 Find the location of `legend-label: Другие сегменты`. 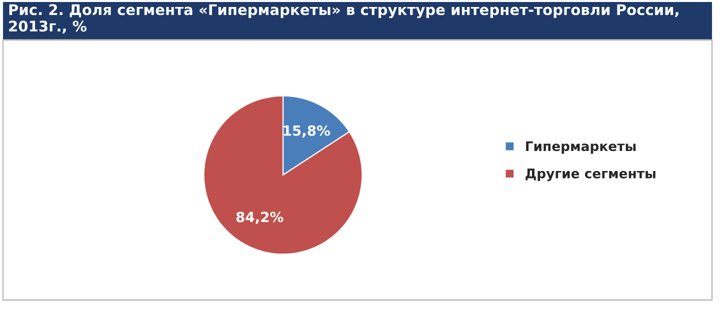

legend-label: Другие сегменты is located at coordinates (591, 175).